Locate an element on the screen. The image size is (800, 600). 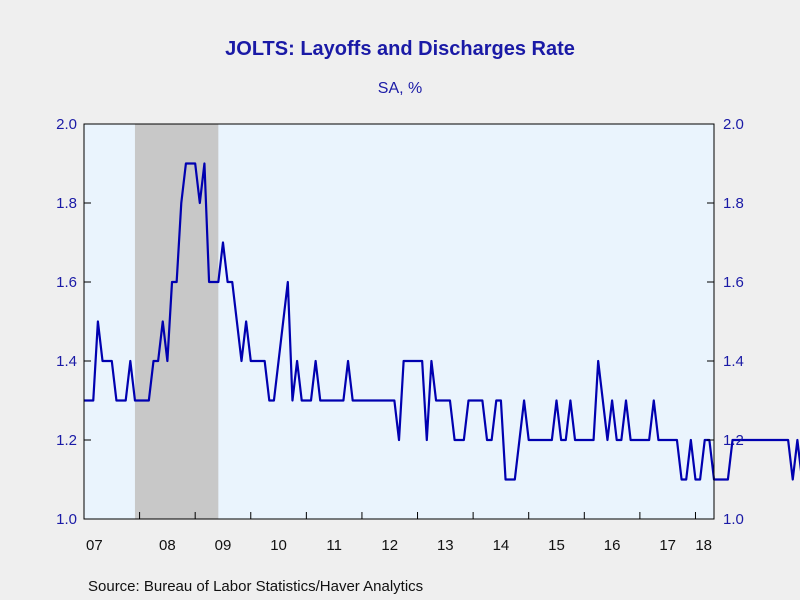
x-tick-label: 15 is located at coordinates (556, 545).